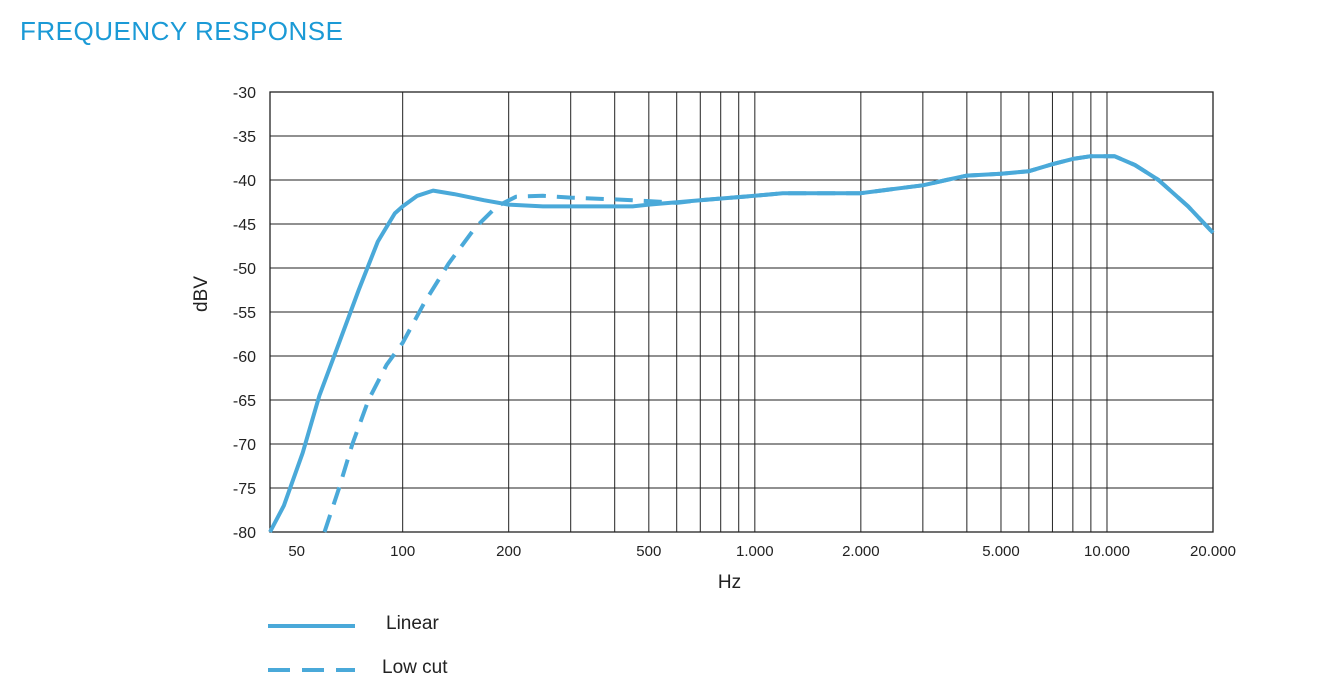  I want to click on x-tick-label: 2.000, so click(861, 551).